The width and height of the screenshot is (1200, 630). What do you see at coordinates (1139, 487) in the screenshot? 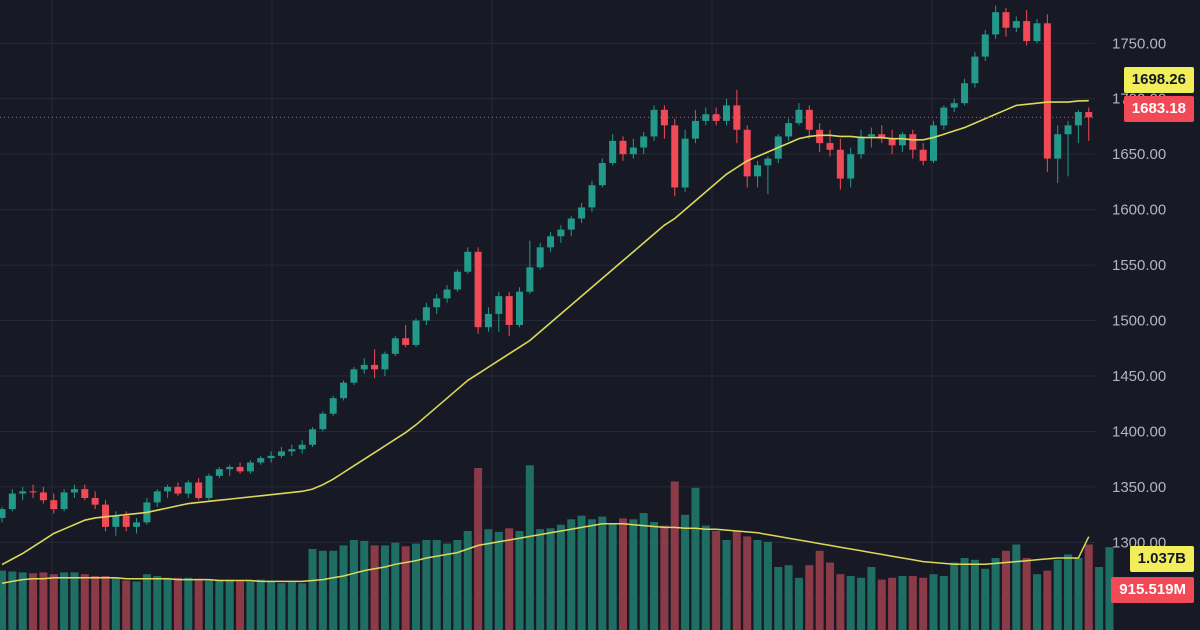
I see `price-tick-label: 1350.00` at bounding box center [1139, 487].